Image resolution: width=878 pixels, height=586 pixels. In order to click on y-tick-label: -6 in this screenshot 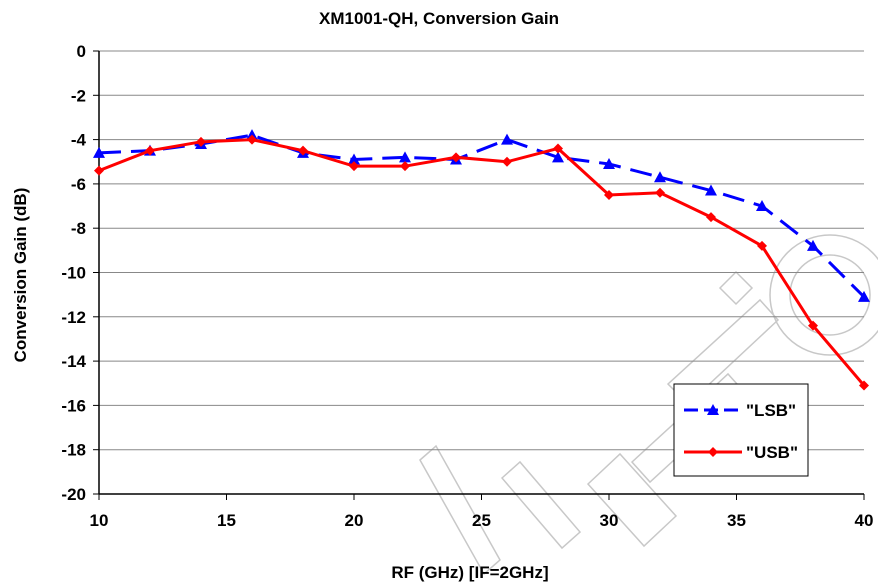, I will do `click(78, 184)`.